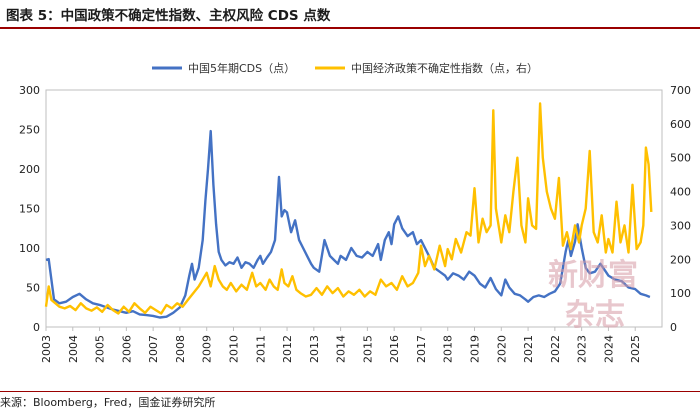  I want to click on y-left-tick-label: 0, so click(36, 327).